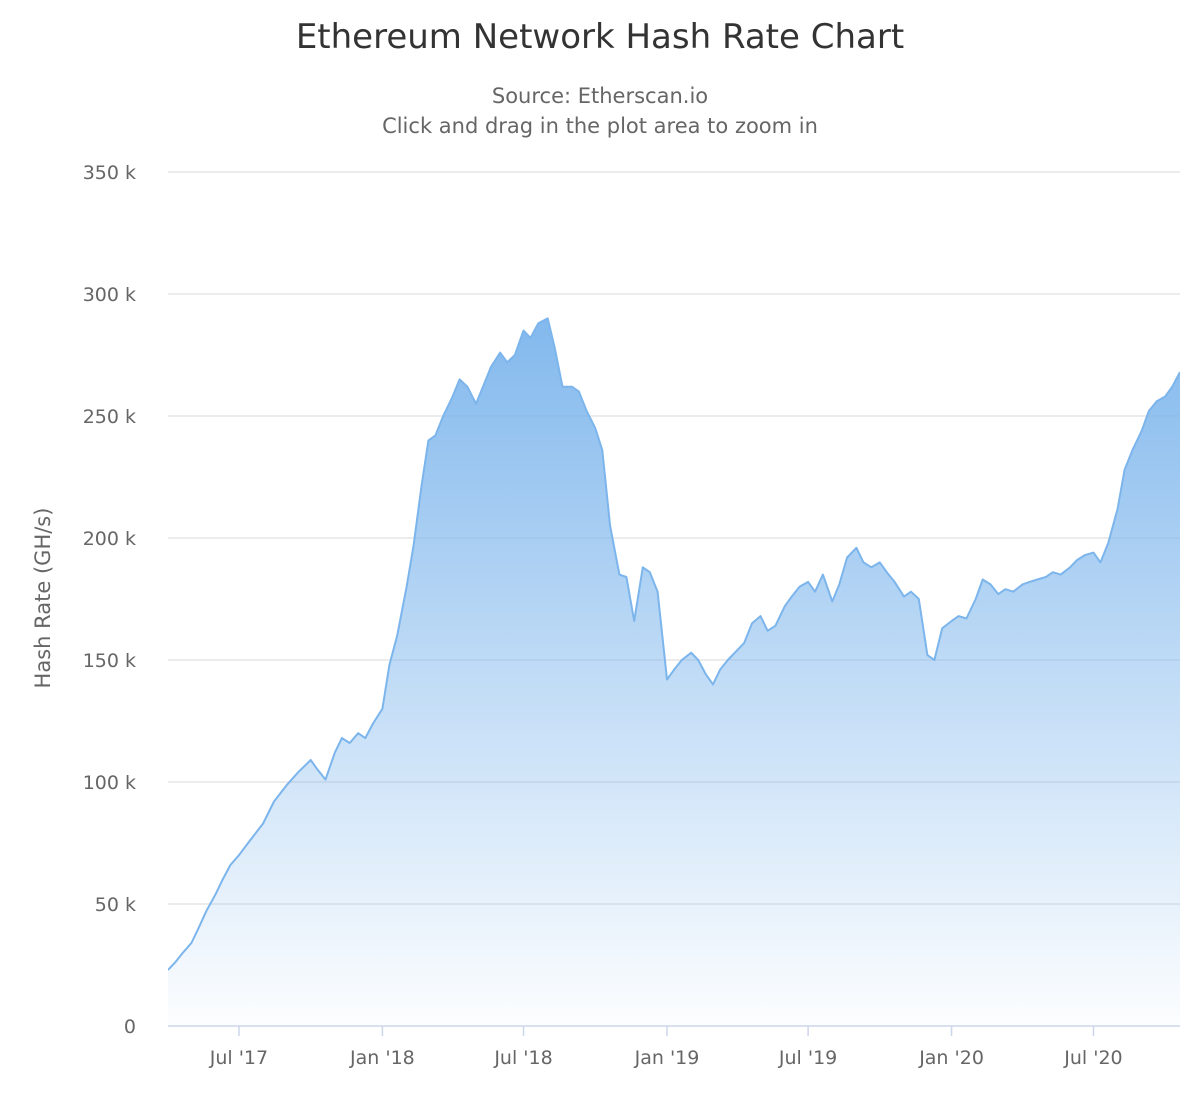 The height and width of the screenshot is (1100, 1200). What do you see at coordinates (238, 1058) in the screenshot?
I see `x-tick-label: Jul '17` at bounding box center [238, 1058].